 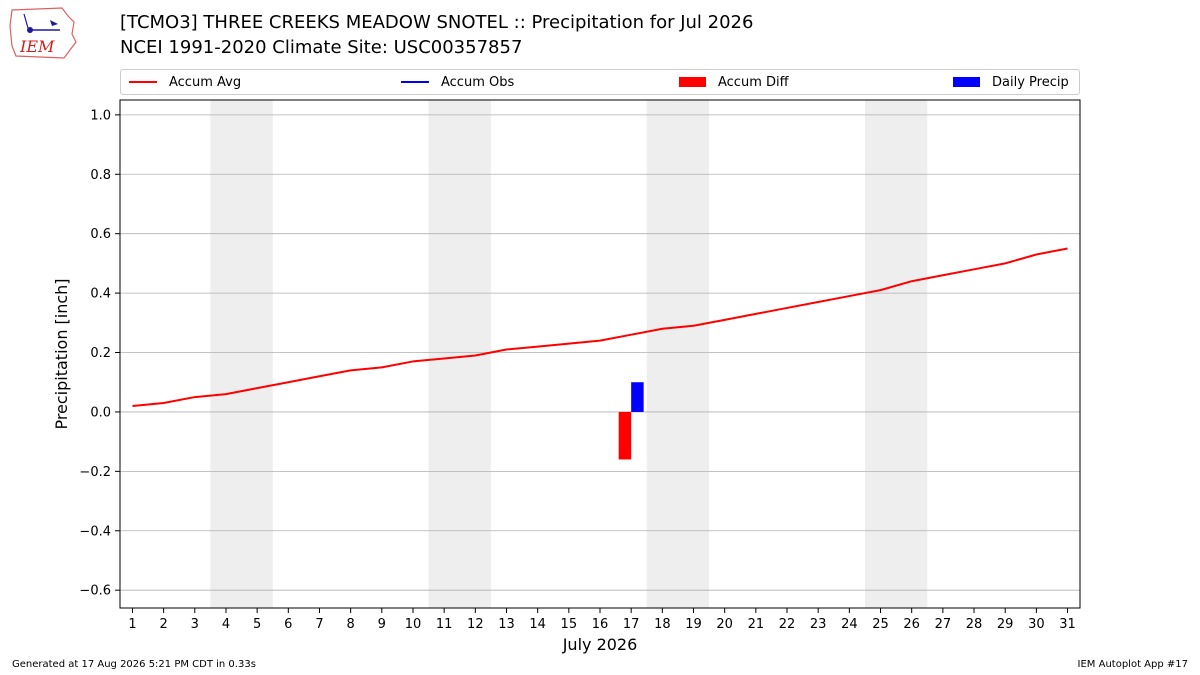 I want to click on y-tick-label: −0.2, so click(x=95, y=472).